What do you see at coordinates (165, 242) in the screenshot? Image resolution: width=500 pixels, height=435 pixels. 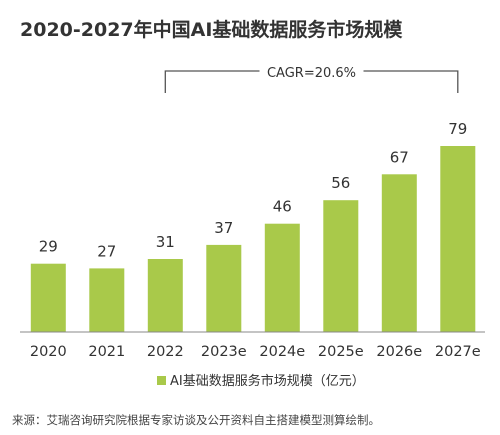 I see `value-label-2022: 31` at bounding box center [165, 242].